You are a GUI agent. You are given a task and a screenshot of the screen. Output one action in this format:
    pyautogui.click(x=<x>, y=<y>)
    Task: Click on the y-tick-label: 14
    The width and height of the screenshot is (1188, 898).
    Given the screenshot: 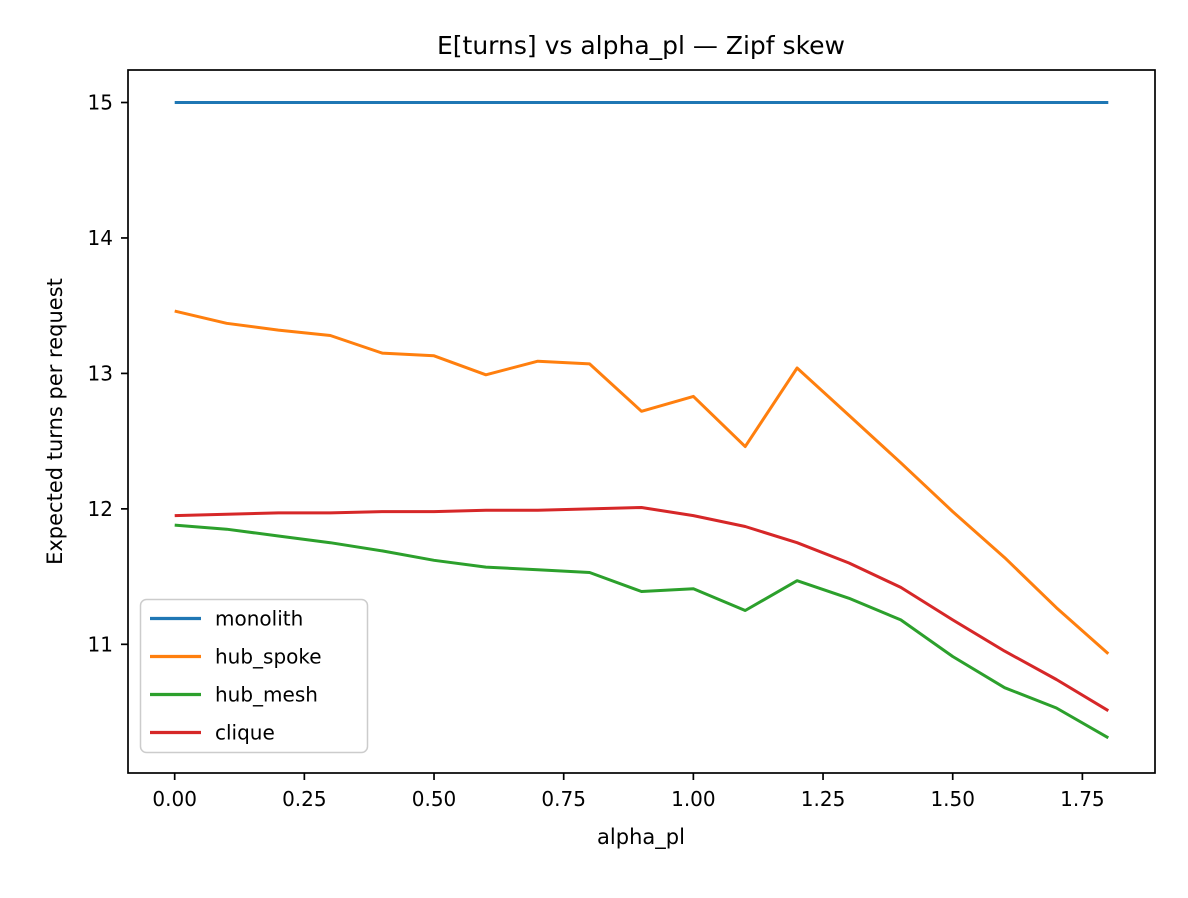 What is the action you would take?
    pyautogui.click(x=100, y=238)
    